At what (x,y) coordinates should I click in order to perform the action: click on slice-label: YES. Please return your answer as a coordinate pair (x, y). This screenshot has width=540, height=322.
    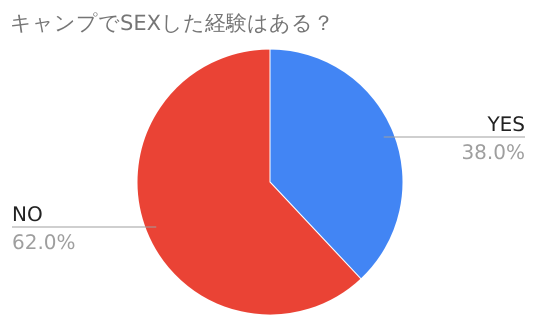
    Looking at the image, I should click on (505, 124).